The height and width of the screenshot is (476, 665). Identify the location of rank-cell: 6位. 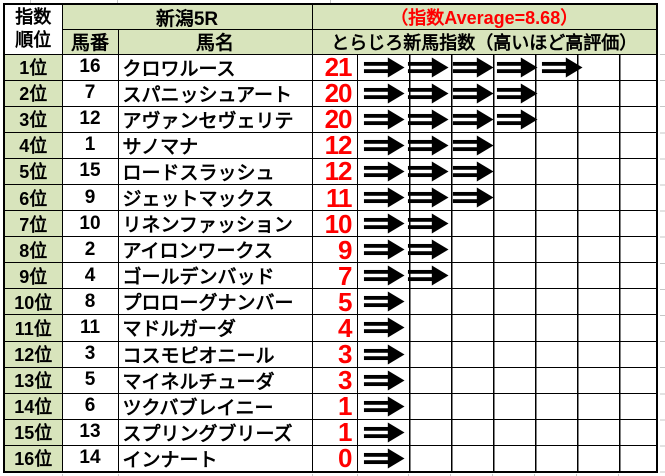
(34, 198).